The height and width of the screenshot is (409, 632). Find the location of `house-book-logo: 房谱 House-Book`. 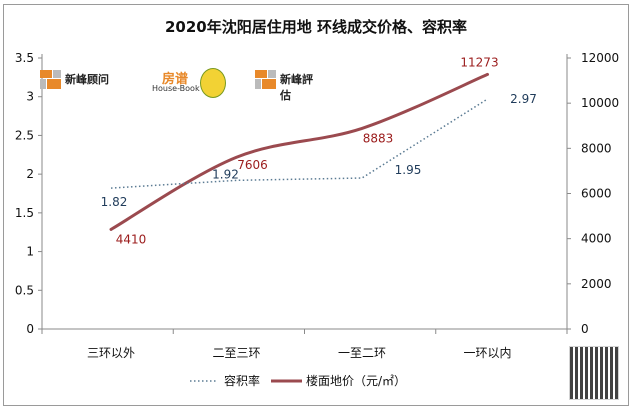

house-book-logo: 房谱 House-Book is located at coordinates (188, 86).